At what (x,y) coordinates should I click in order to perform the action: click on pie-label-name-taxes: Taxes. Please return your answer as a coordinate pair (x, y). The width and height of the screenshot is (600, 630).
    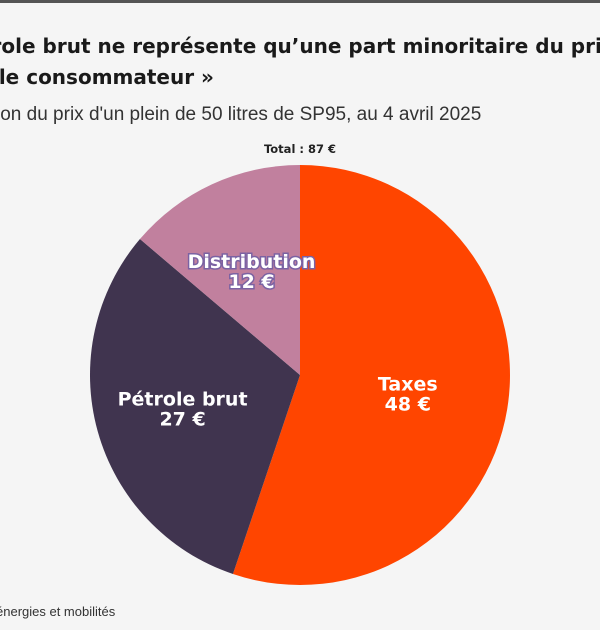
    Looking at the image, I should click on (408, 385).